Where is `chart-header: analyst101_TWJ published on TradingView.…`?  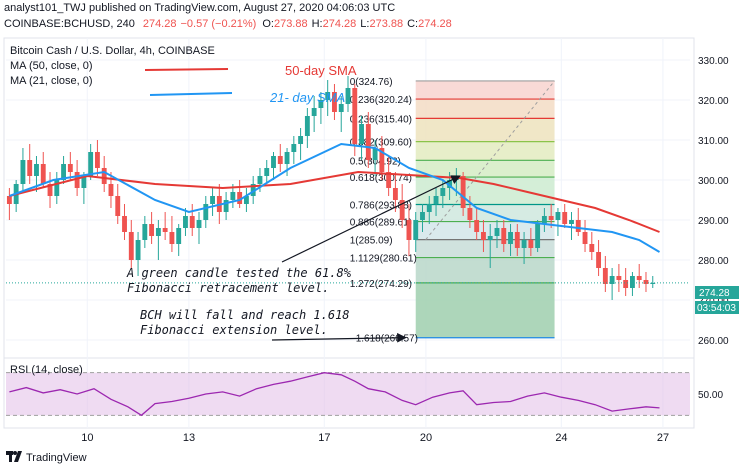
chart-header: analyst101_TWJ published on TradingView.… is located at coordinates (370, 18).